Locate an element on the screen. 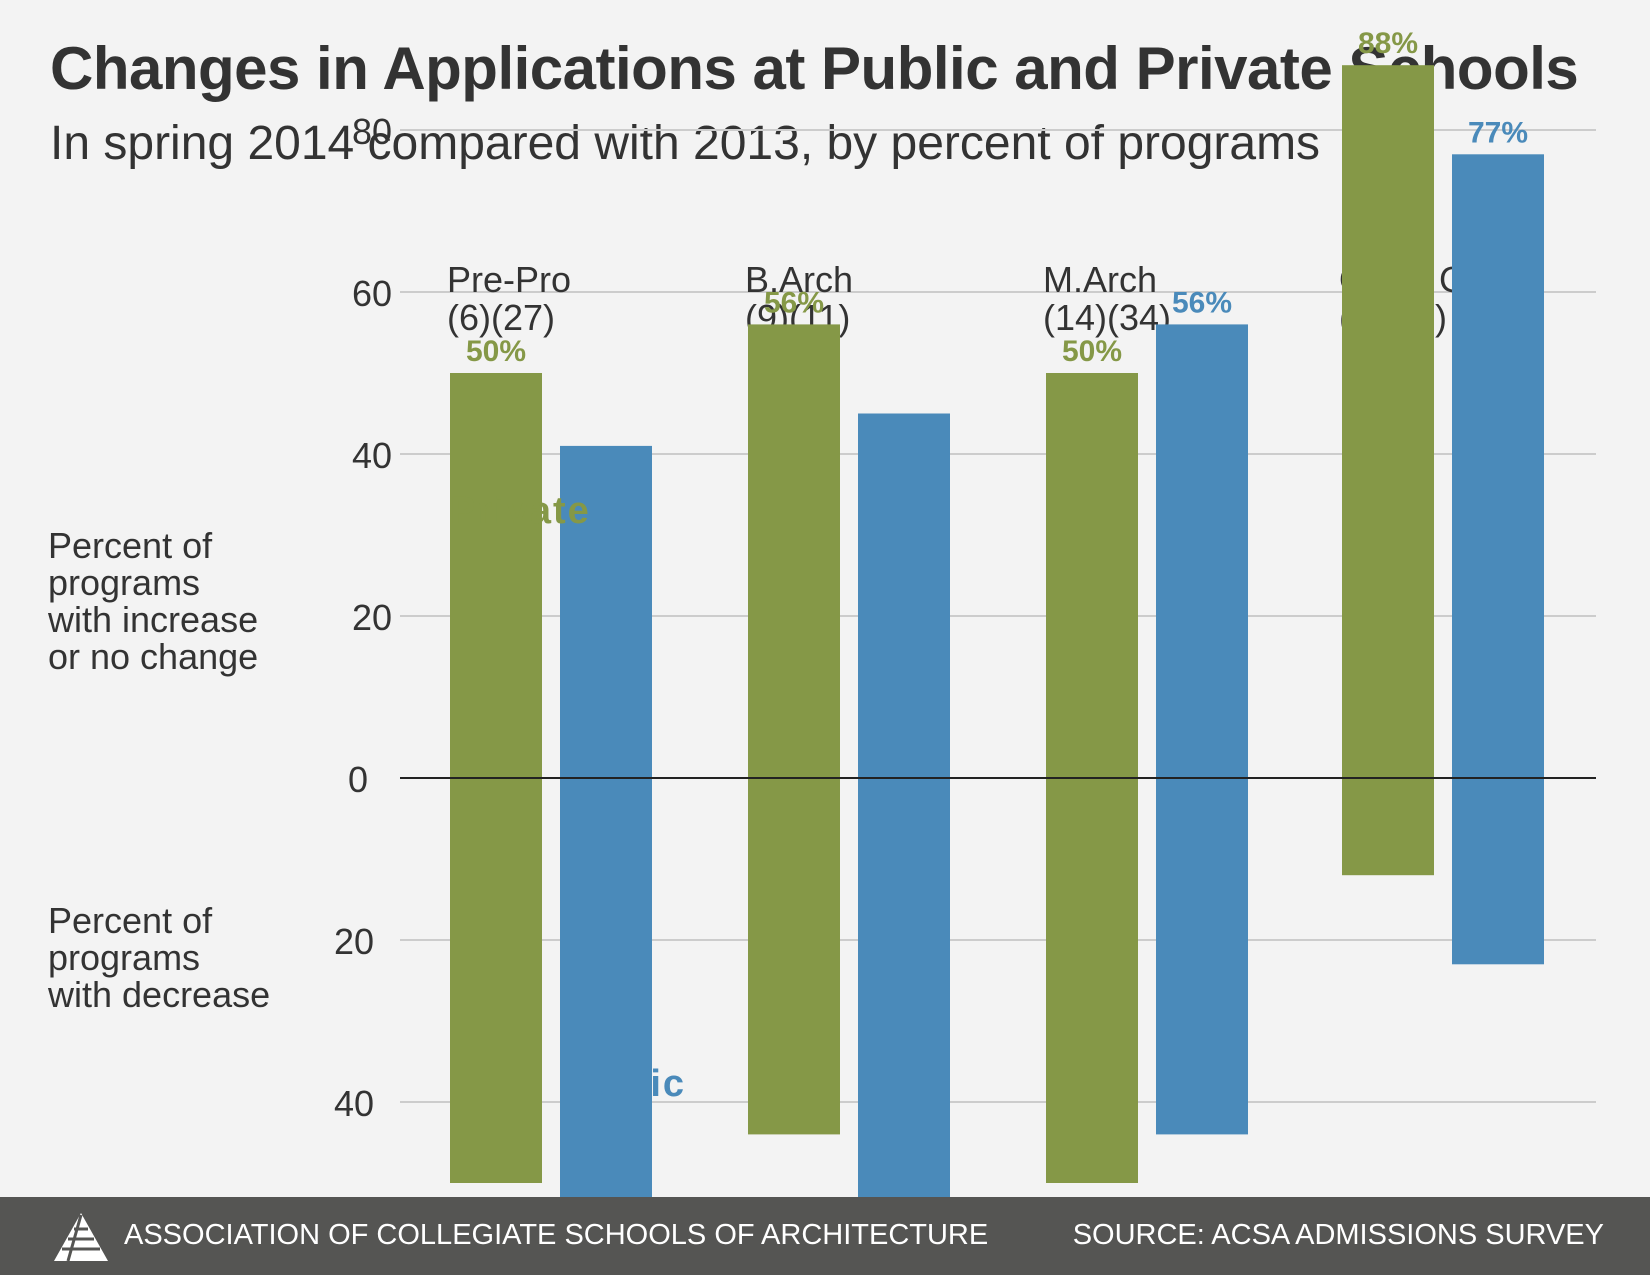 This screenshot has height=1275, width=1650. category-label: Pre-Pro is located at coordinates (509, 279).